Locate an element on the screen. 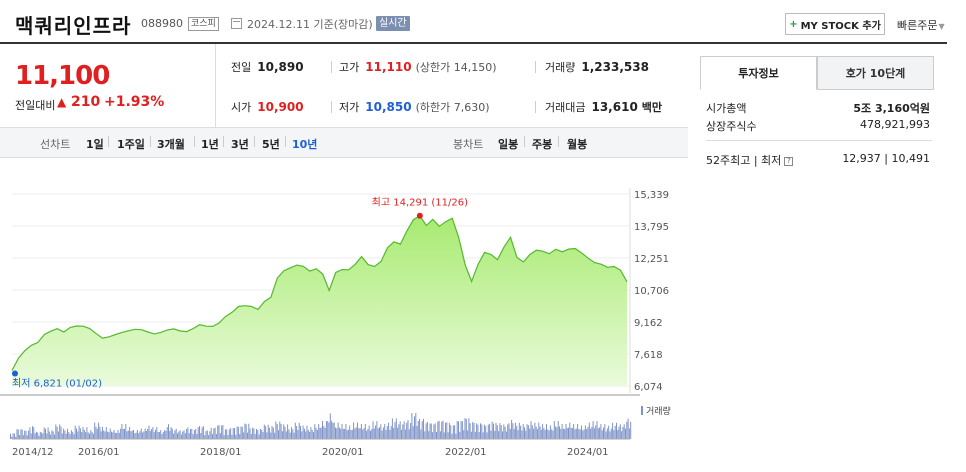 This screenshot has height=472, width=966. candle-chart-label: 봉차트 is located at coordinates (468, 144).